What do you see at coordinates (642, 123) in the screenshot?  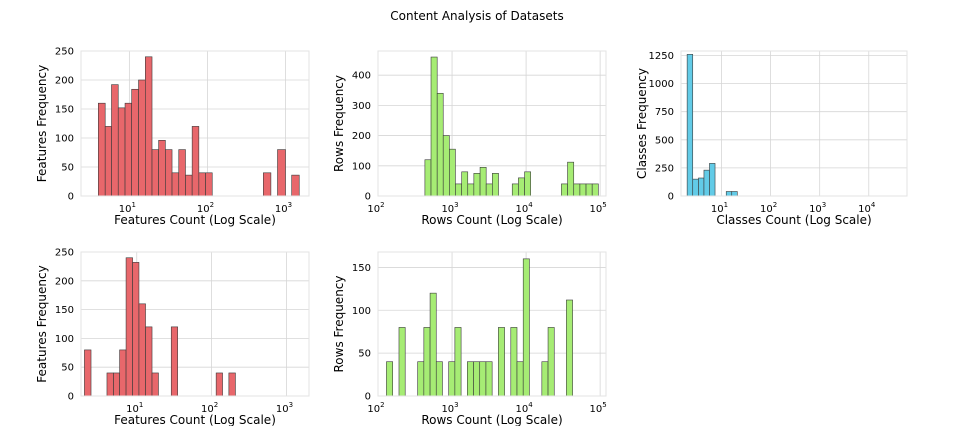 I see `chart-2-ylabel: Classes Frequency` at bounding box center [642, 123].